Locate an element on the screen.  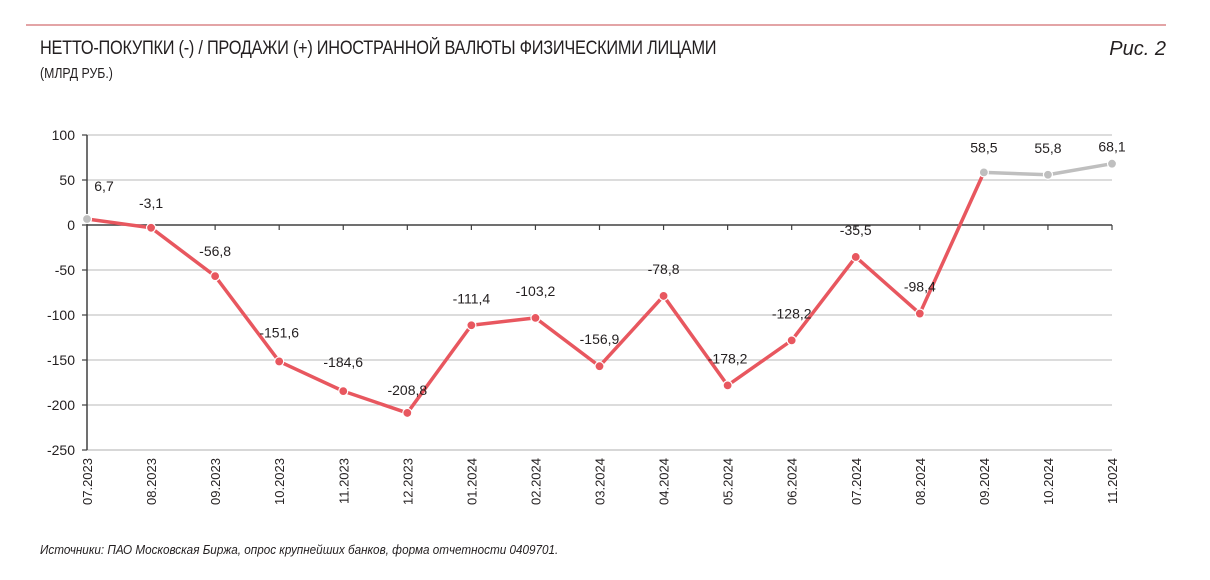
y-axis: 100 50 0 -50 -100 -150 -200 -250 is located at coordinates (67, 292).